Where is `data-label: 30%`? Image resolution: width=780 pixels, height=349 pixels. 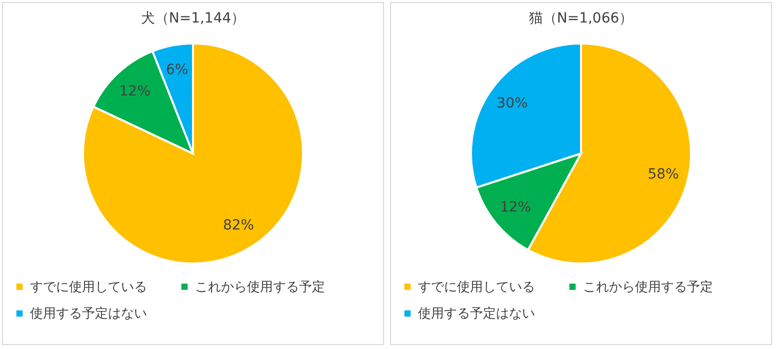 data-label: 30% is located at coordinates (512, 104).